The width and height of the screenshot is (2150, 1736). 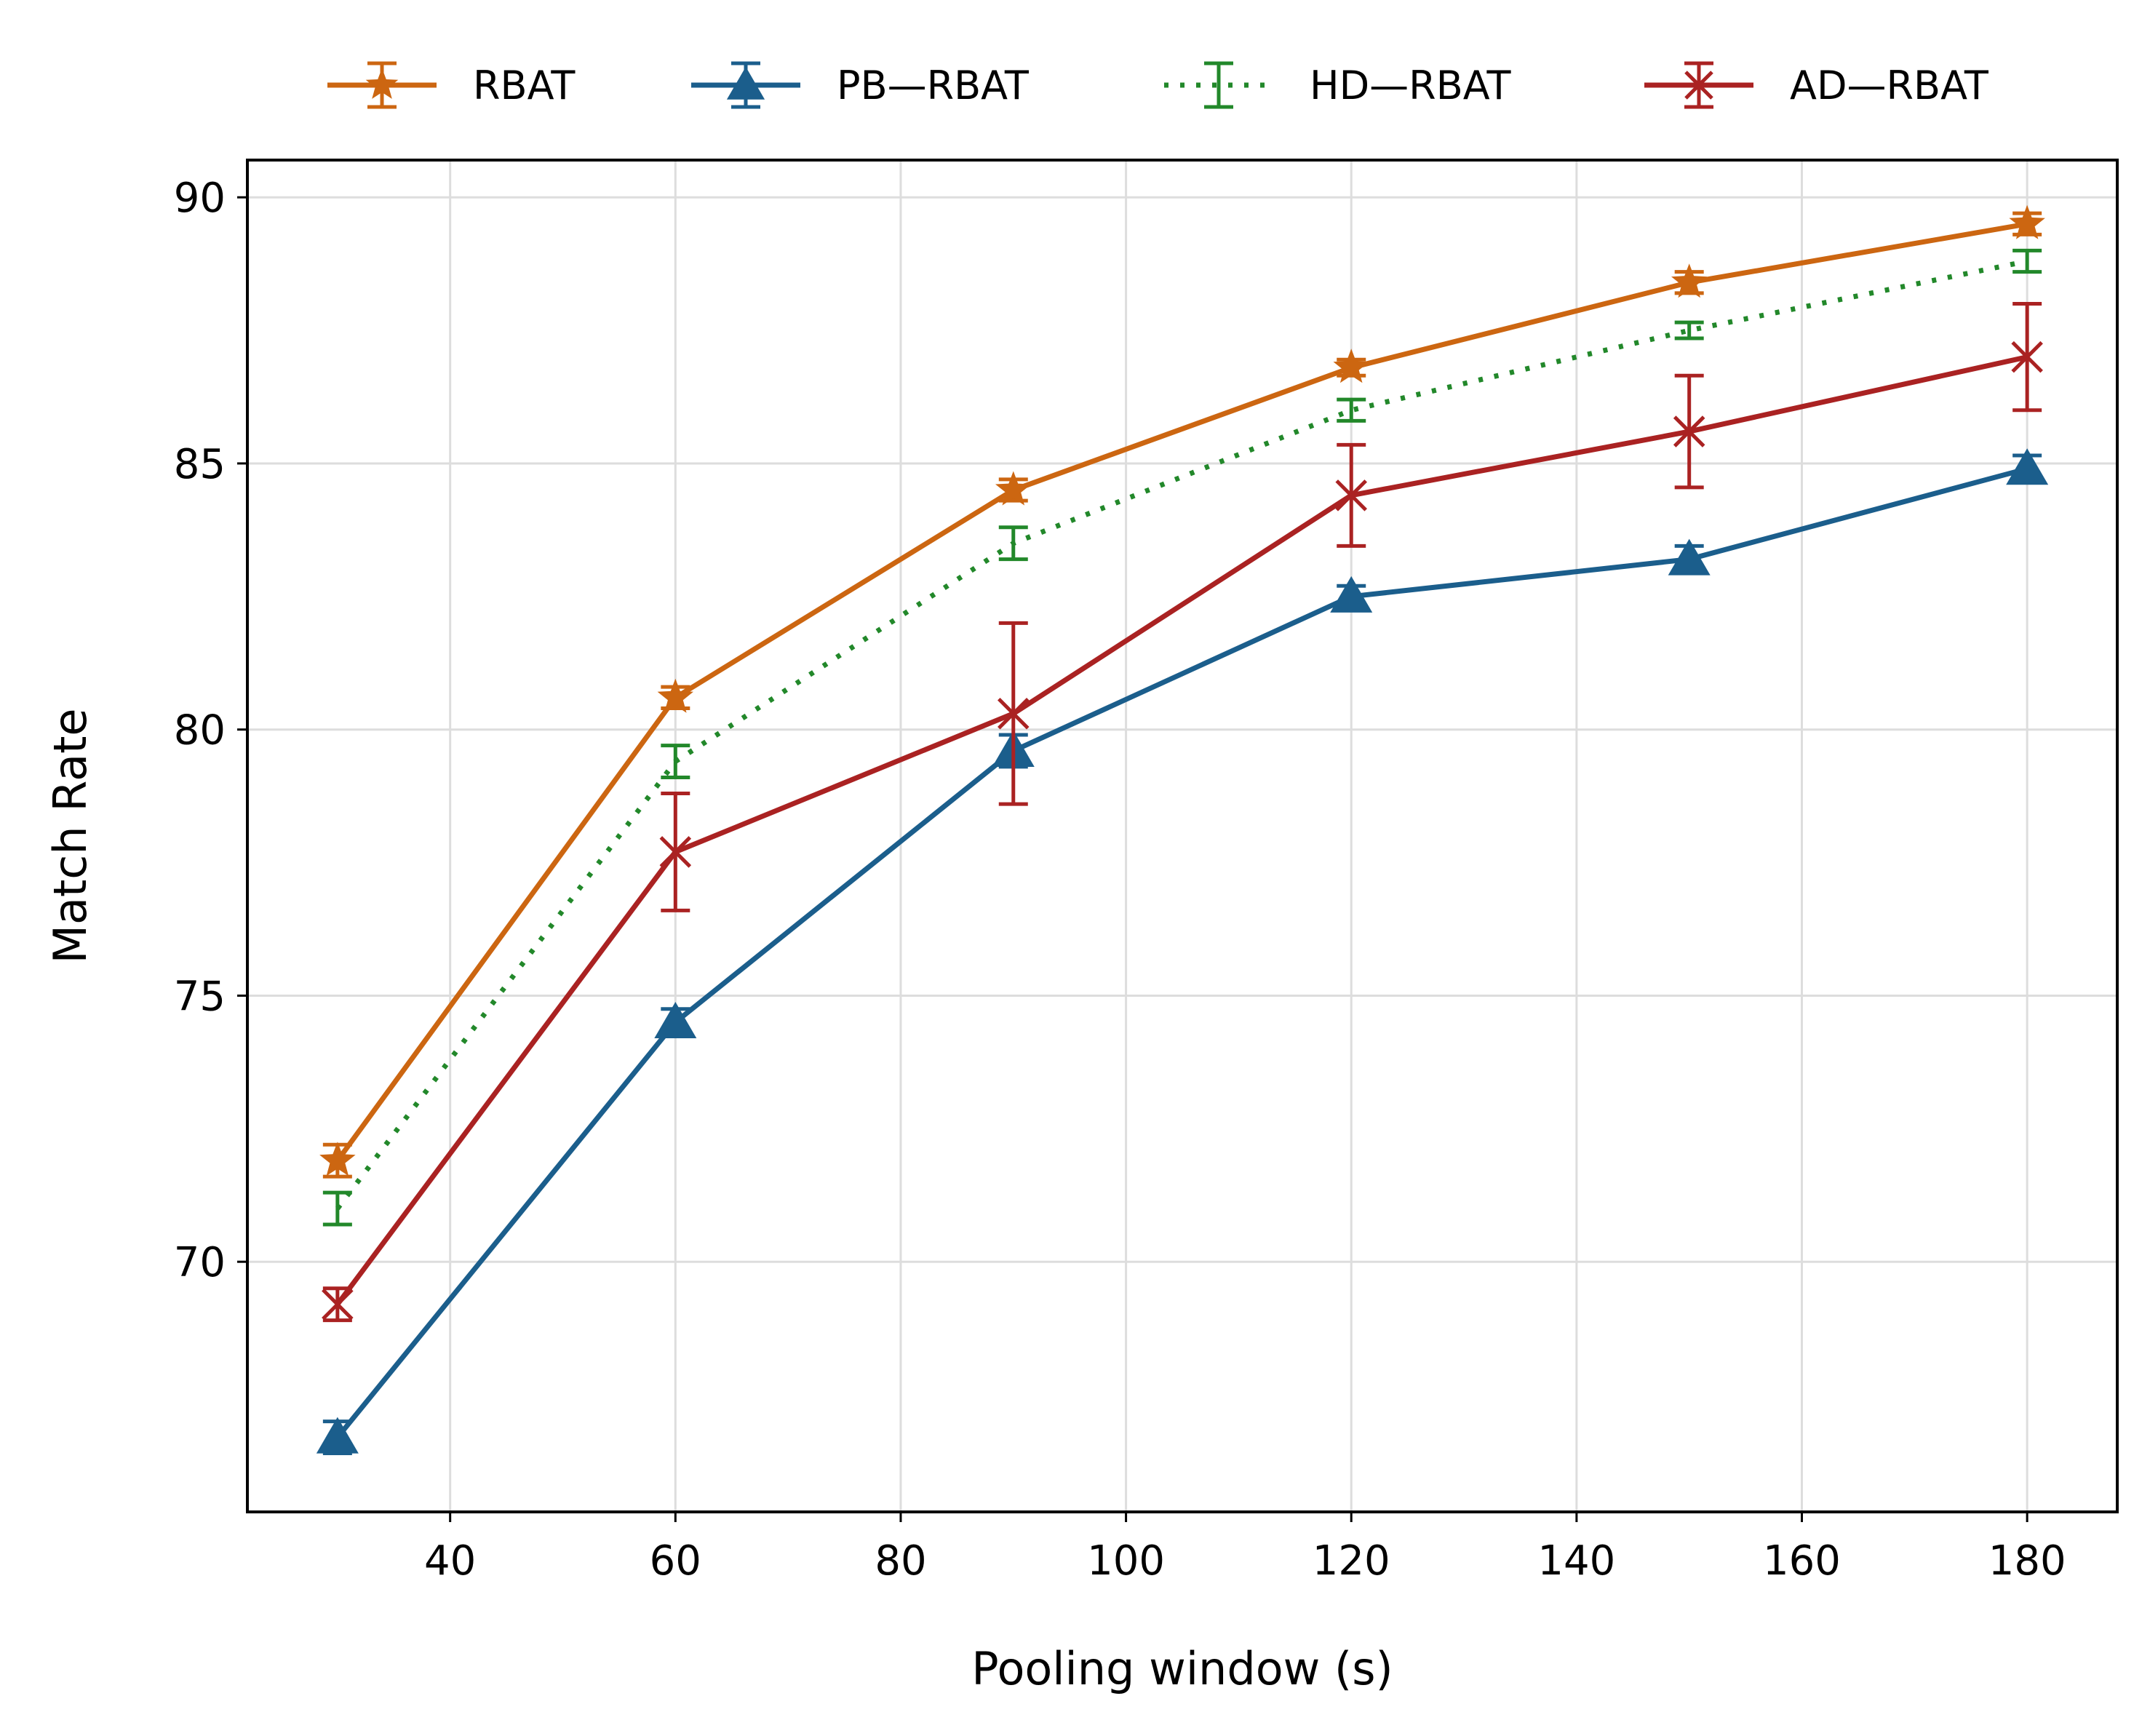 What do you see at coordinates (200, 997) in the screenshot?
I see `y-tick-label: 75` at bounding box center [200, 997].